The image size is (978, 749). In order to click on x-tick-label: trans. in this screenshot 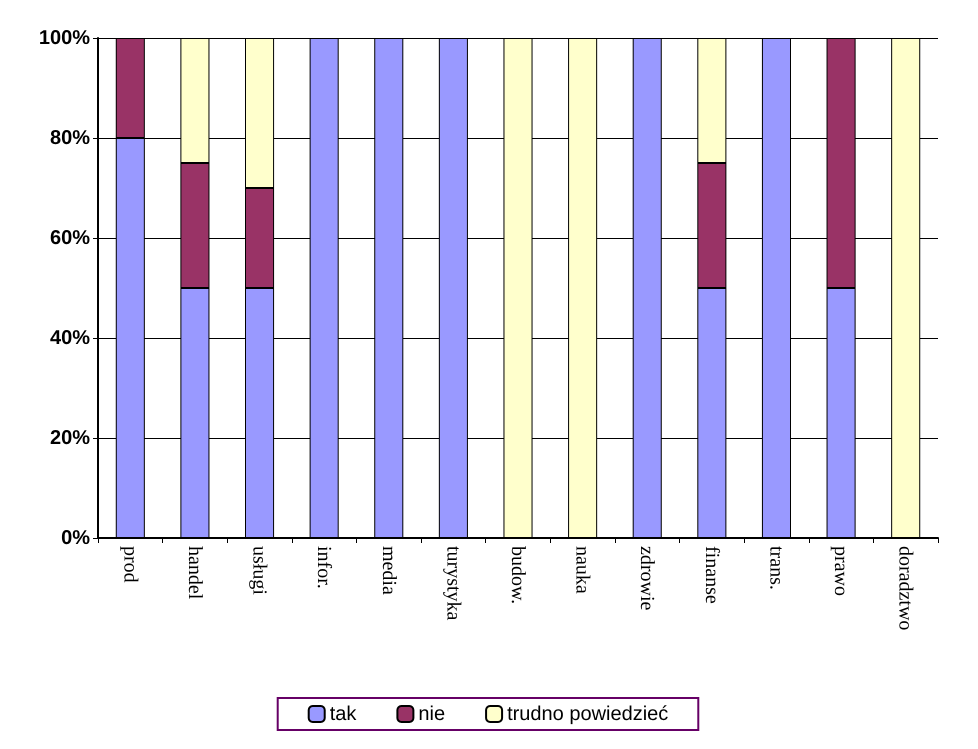, I will do `click(776, 568)`.